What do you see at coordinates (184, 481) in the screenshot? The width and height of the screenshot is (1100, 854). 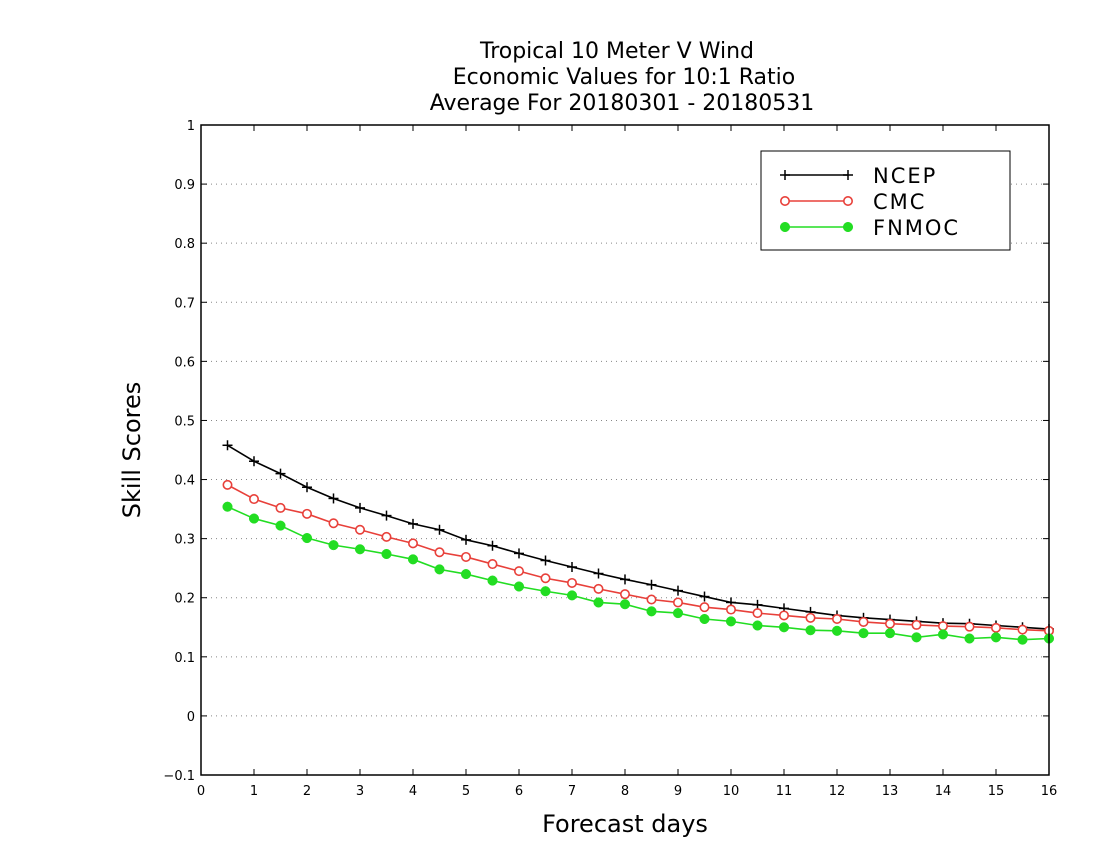 I see `y-tick-label: 0.4` at bounding box center [184, 481].